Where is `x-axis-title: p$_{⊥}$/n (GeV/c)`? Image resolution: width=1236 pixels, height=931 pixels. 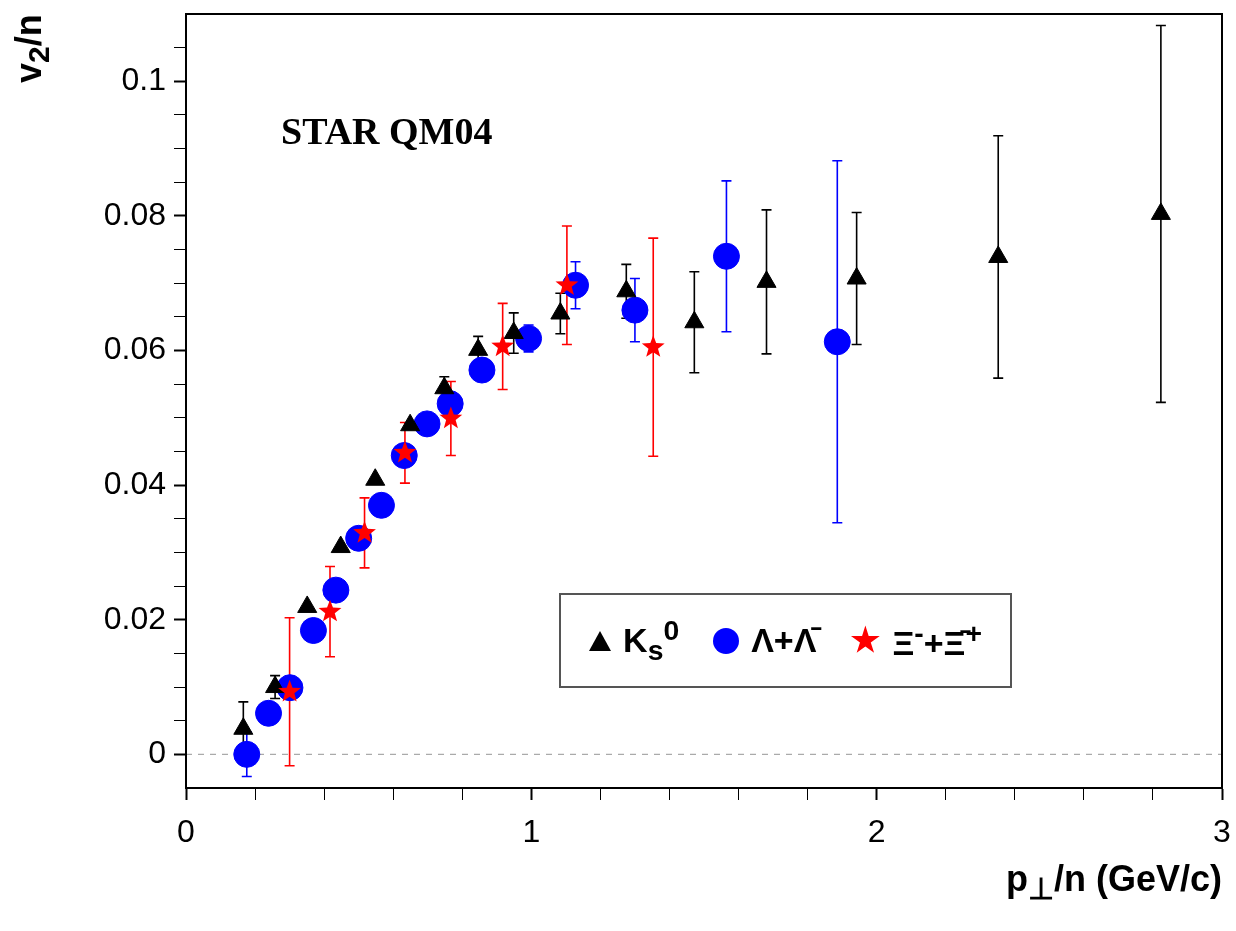
x-axis-title: p$_{⊥}$/n (GeV/c) is located at coordinates (1113, 882).